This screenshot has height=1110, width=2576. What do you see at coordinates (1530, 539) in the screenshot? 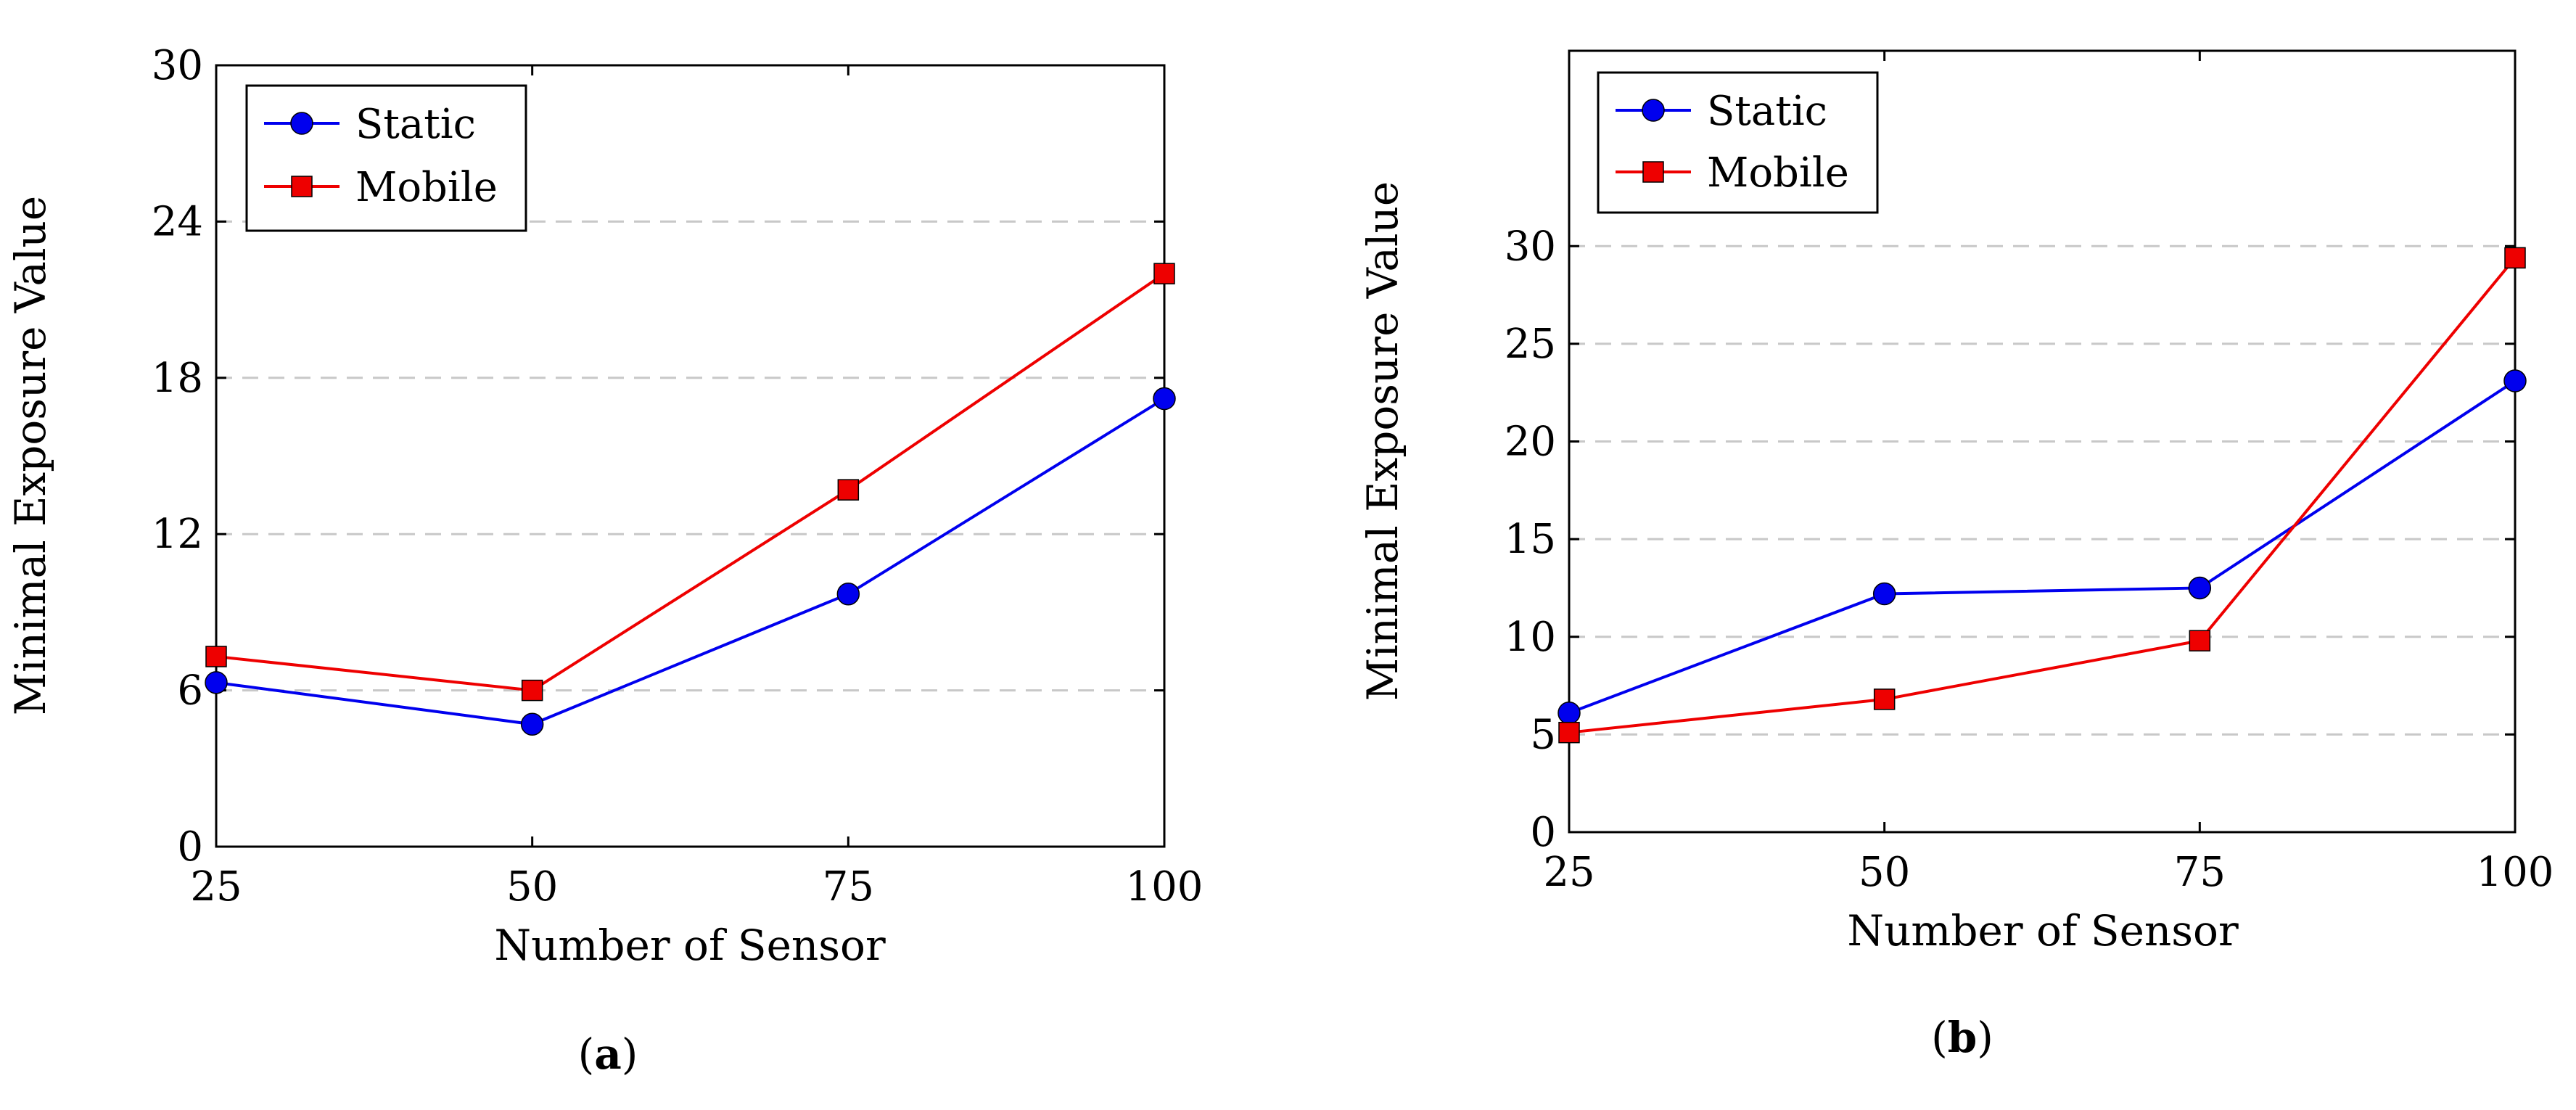
I see `y-tick-label: 15` at bounding box center [1530, 539].